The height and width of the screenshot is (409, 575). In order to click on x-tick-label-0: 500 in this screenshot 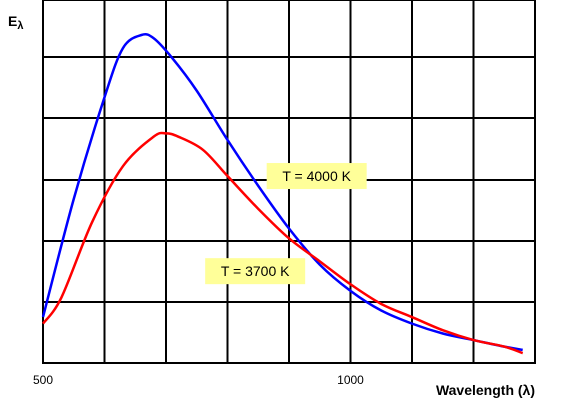, I will do `click(43, 380)`.